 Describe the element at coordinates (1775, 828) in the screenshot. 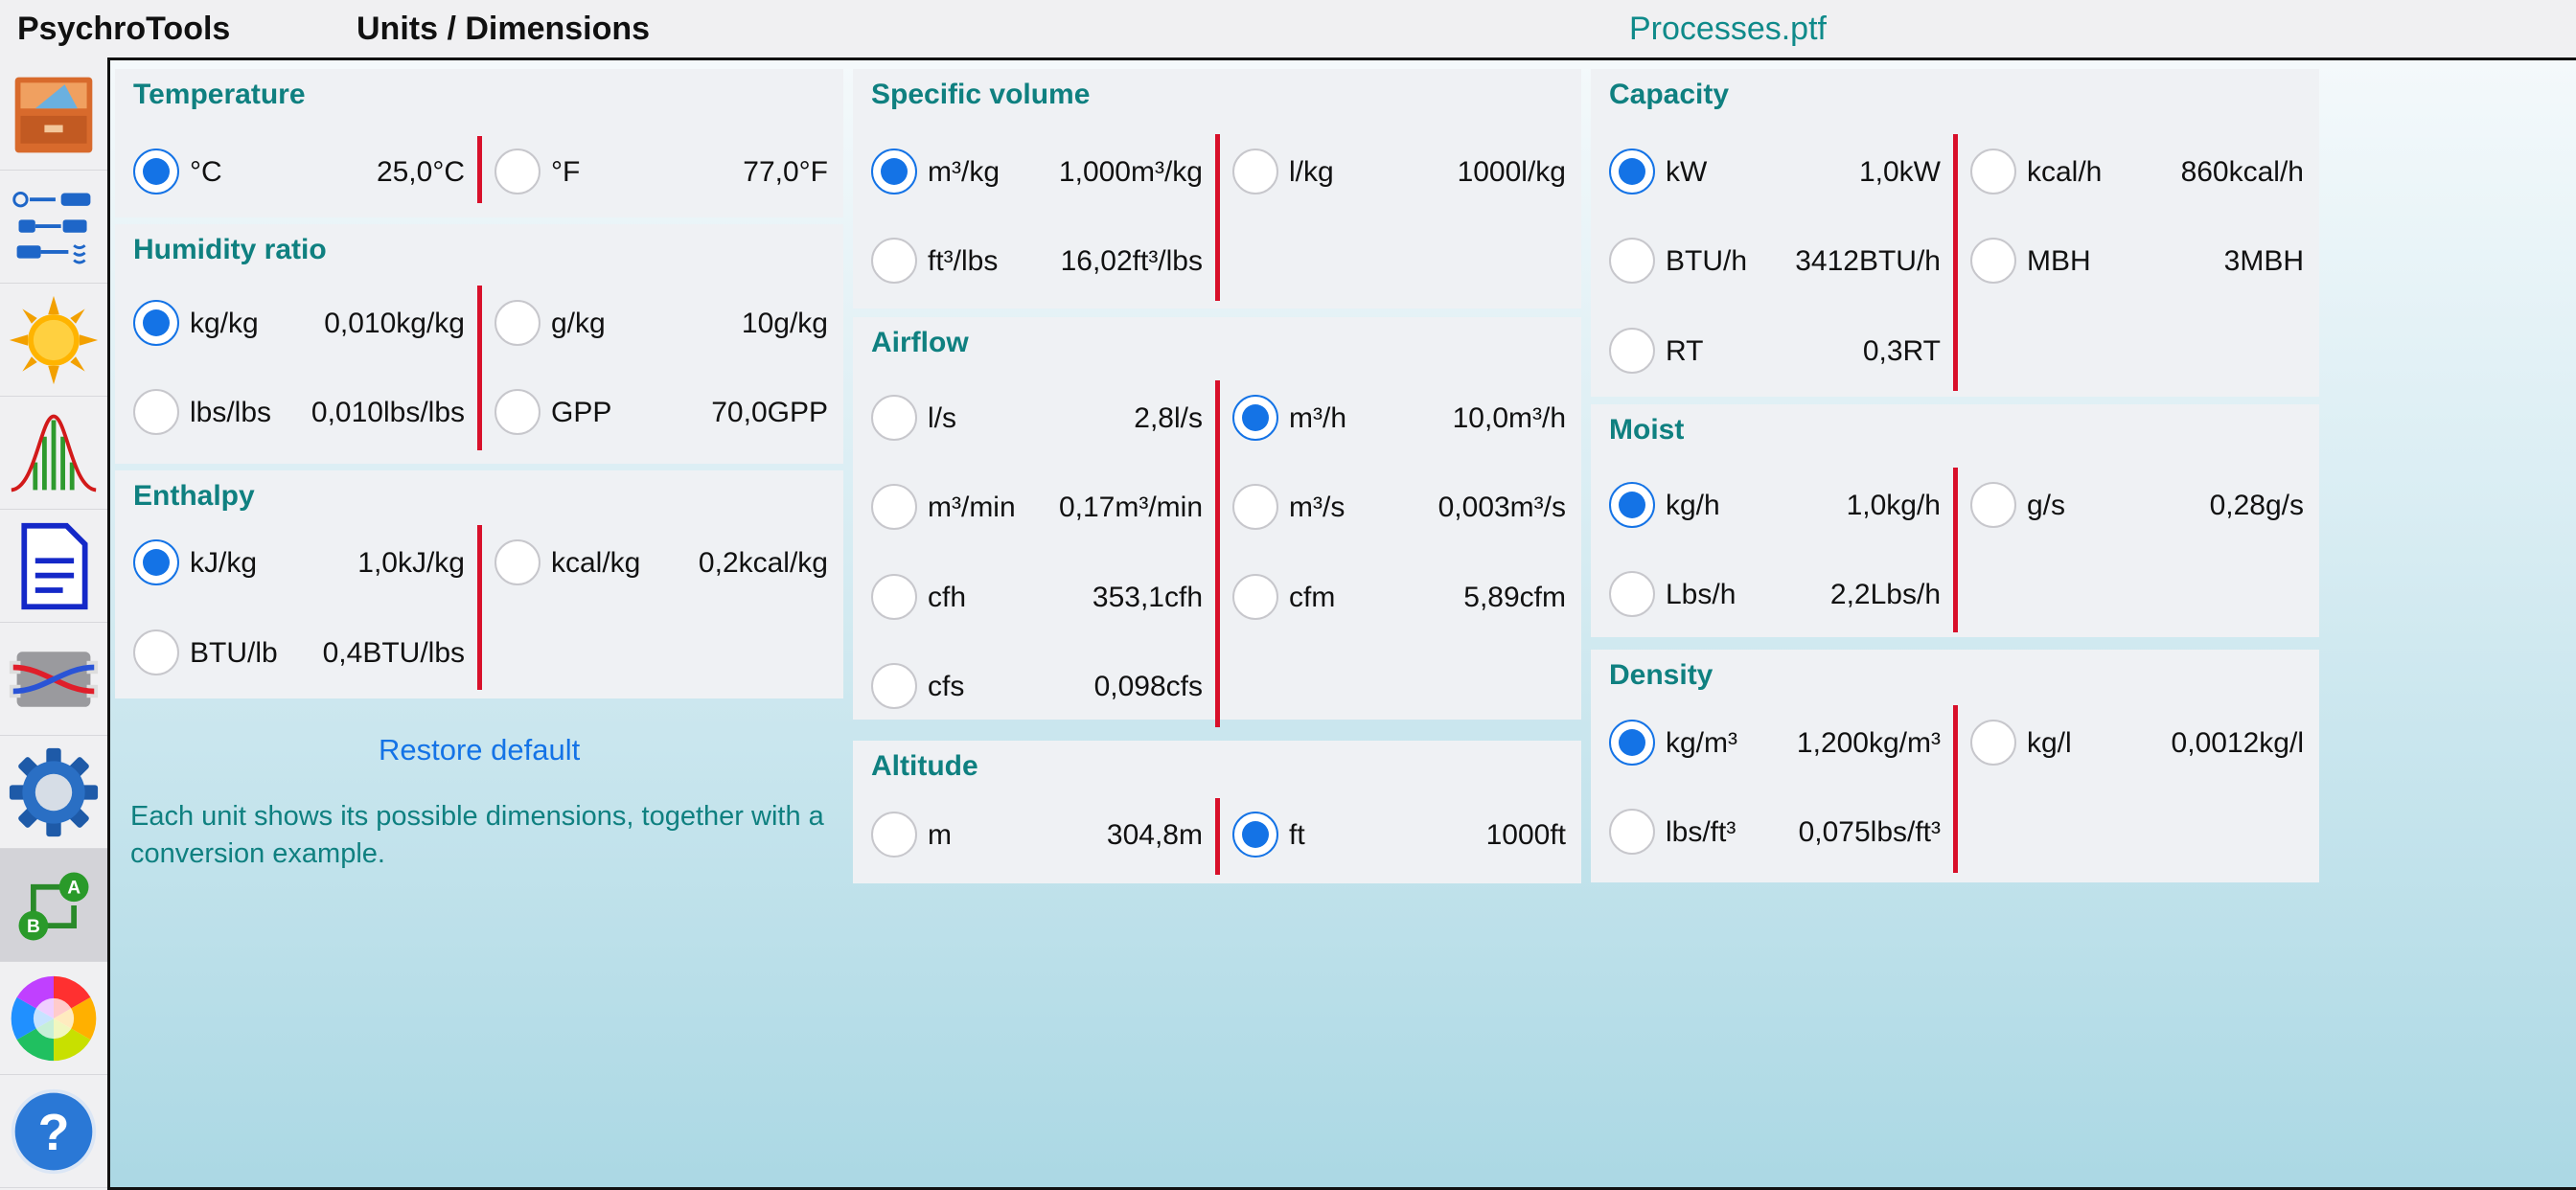

I see `density-option-lbs-ft3: lbs/ft³ 0,075lbs/ft³` at that location.